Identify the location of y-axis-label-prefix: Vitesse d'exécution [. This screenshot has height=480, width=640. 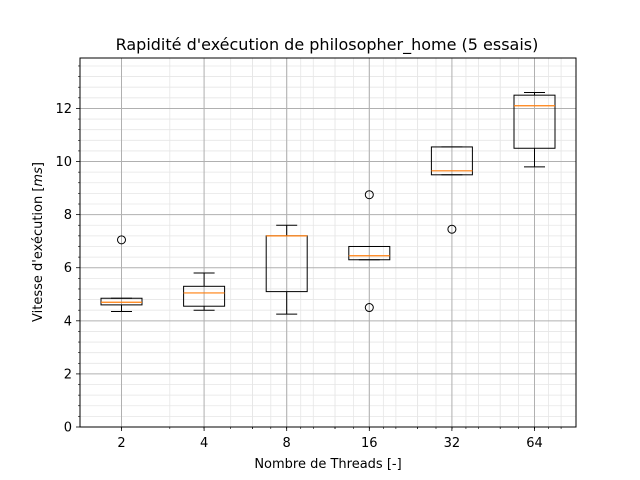
(38, 254).